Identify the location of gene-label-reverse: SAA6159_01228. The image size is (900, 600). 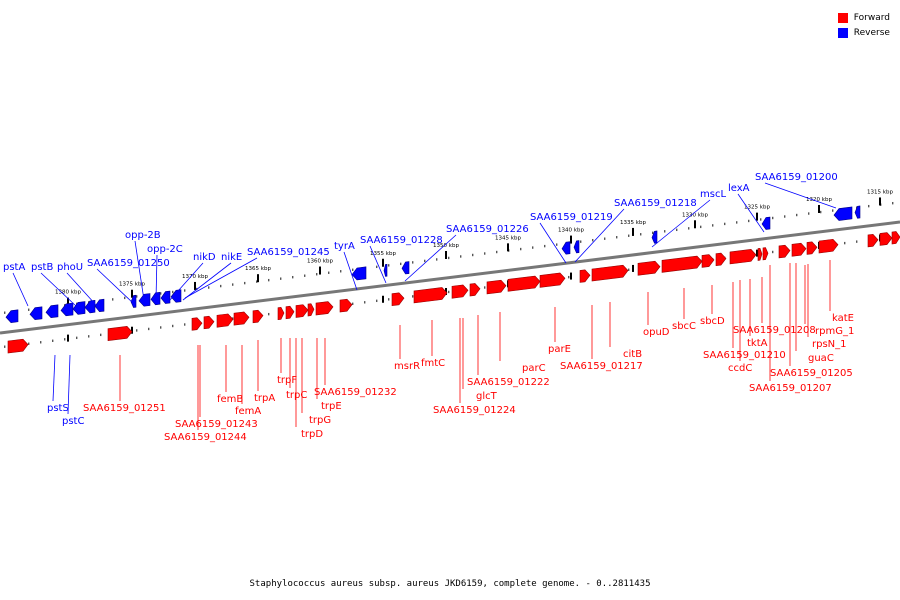
(401, 240).